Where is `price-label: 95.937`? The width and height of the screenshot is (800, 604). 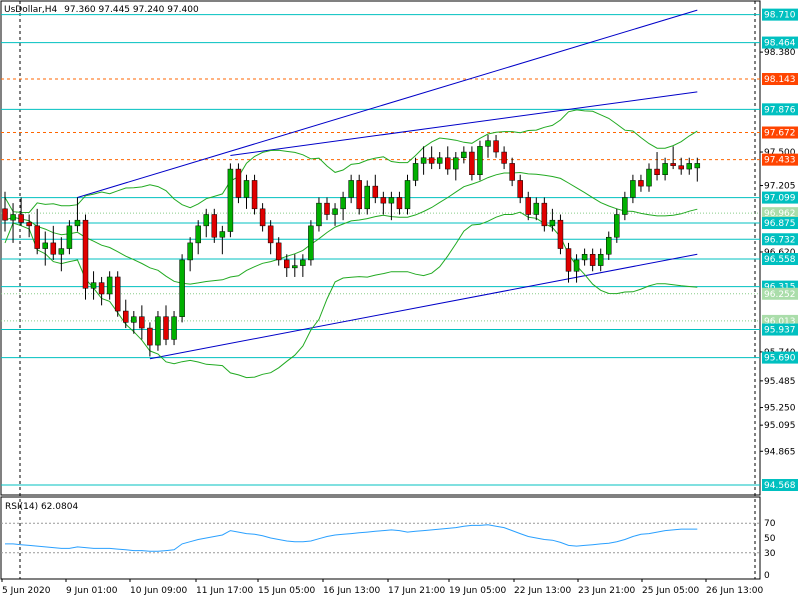 price-label: 95.937 is located at coordinates (780, 331).